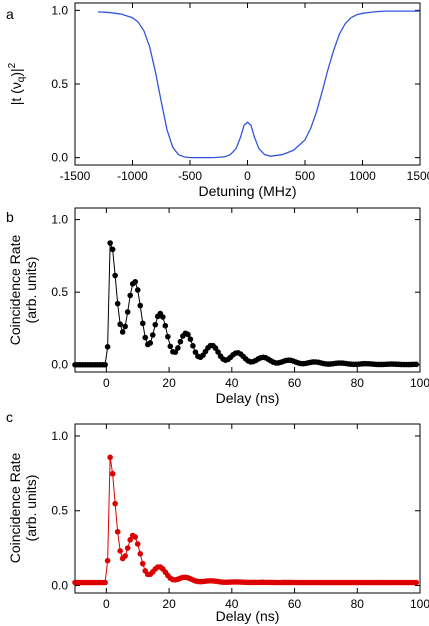 Image resolution: width=429 pixels, height=626 pixels. Describe the element at coordinates (31, 290) in the screenshot. I see `y-axis-label-b-line2: (arb. units)` at that location.